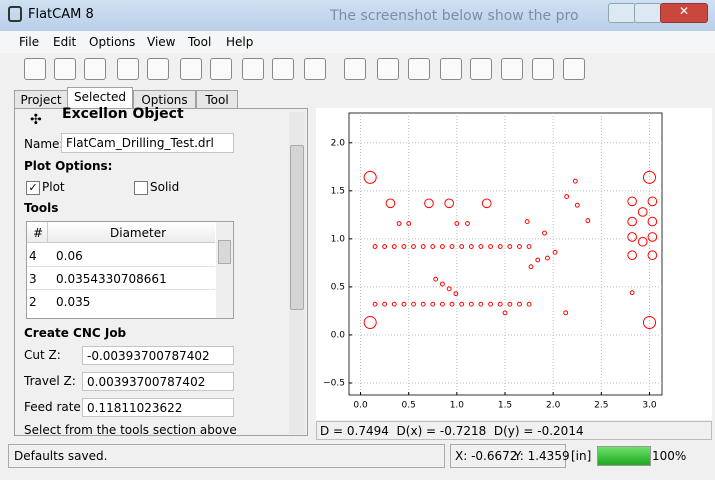 Image resolution: width=715 pixels, height=480 pixels. I want to click on cut-z-input: -0.00393700787402, so click(158, 355).